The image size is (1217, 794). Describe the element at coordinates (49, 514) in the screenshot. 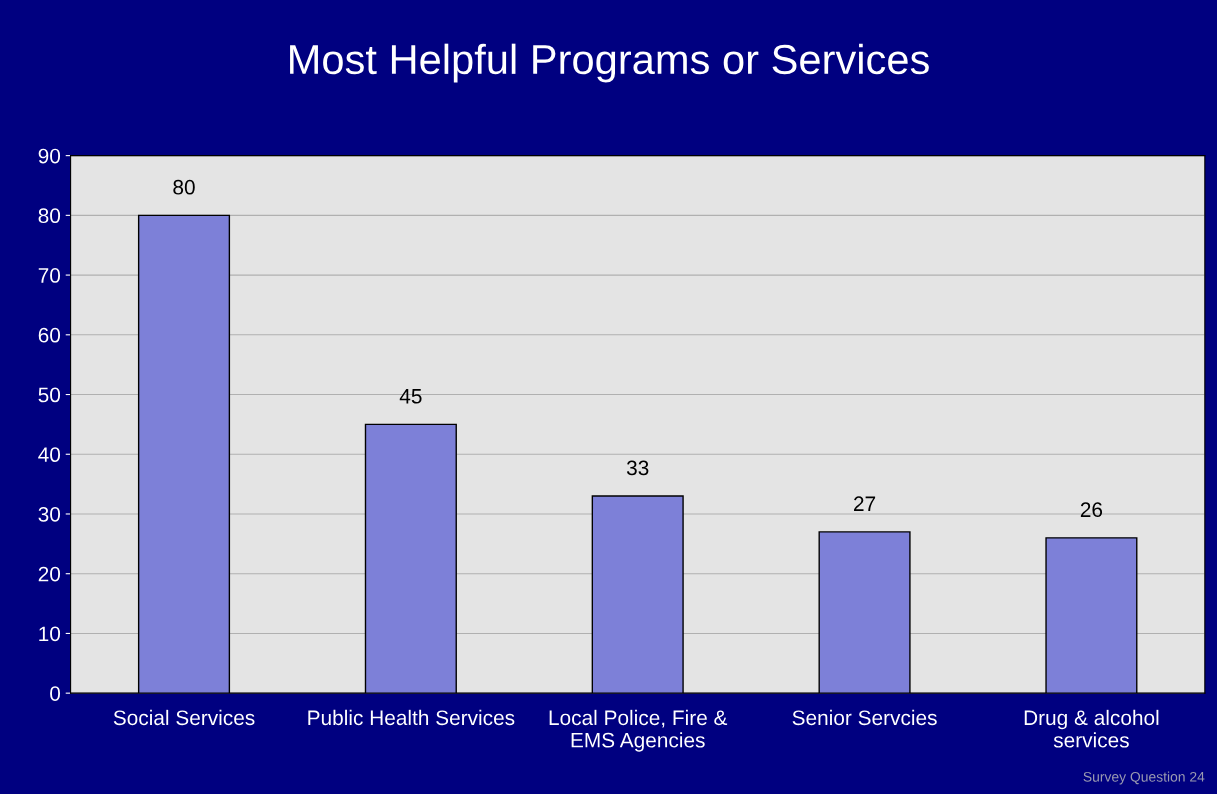

I see `y-tick-label: 30` at that location.